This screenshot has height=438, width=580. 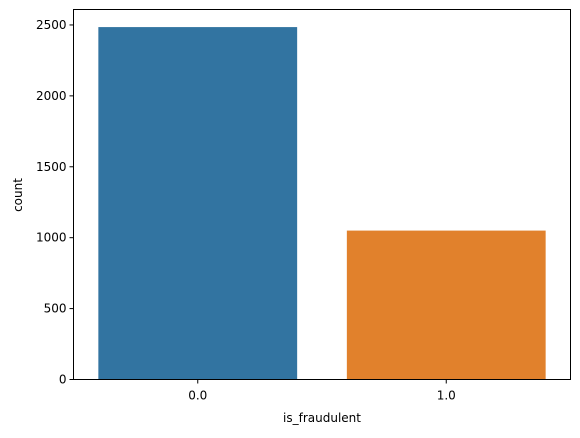 What do you see at coordinates (18, 195) in the screenshot?
I see `y-axis-label: count` at bounding box center [18, 195].